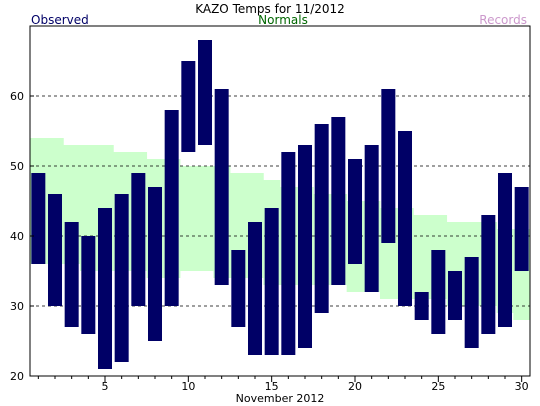  What do you see at coordinates (280, 398) in the screenshot?
I see `x-axis-label: November 2012` at bounding box center [280, 398].